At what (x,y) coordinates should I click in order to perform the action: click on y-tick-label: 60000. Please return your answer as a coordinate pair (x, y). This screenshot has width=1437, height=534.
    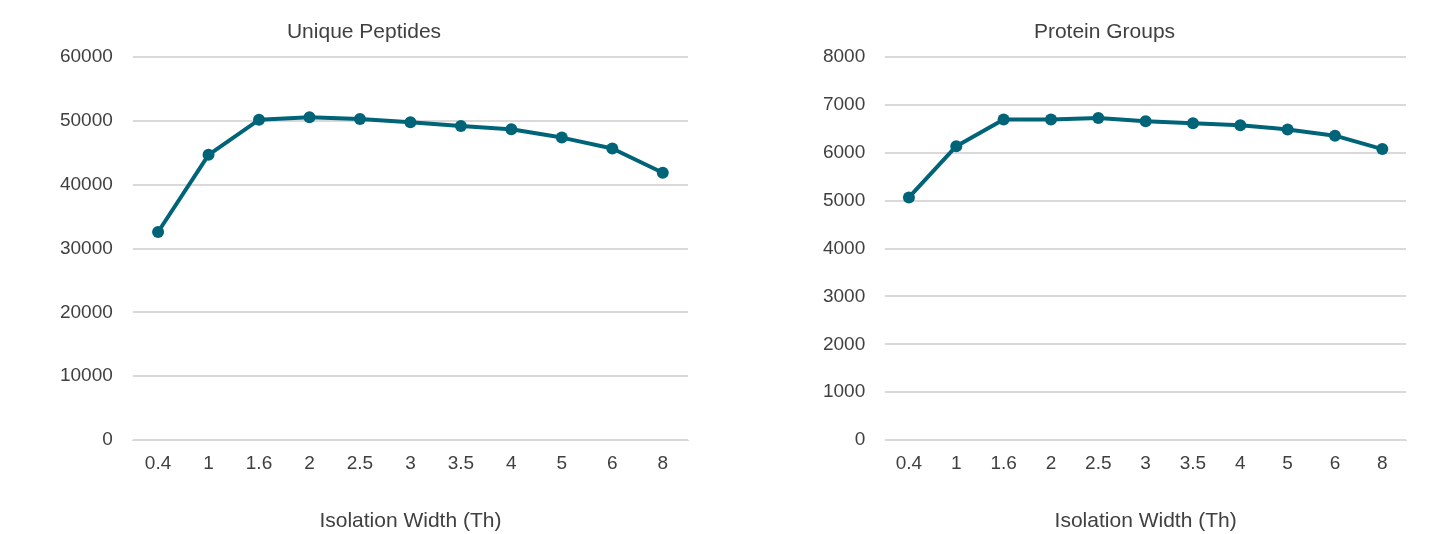
    Looking at the image, I should click on (86, 56).